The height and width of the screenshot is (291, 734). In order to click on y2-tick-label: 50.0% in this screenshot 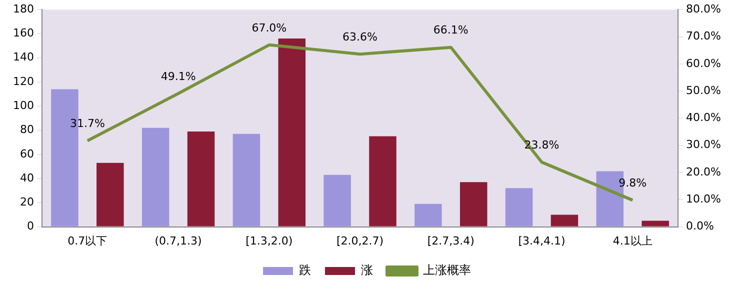, I will do `click(704, 90)`.